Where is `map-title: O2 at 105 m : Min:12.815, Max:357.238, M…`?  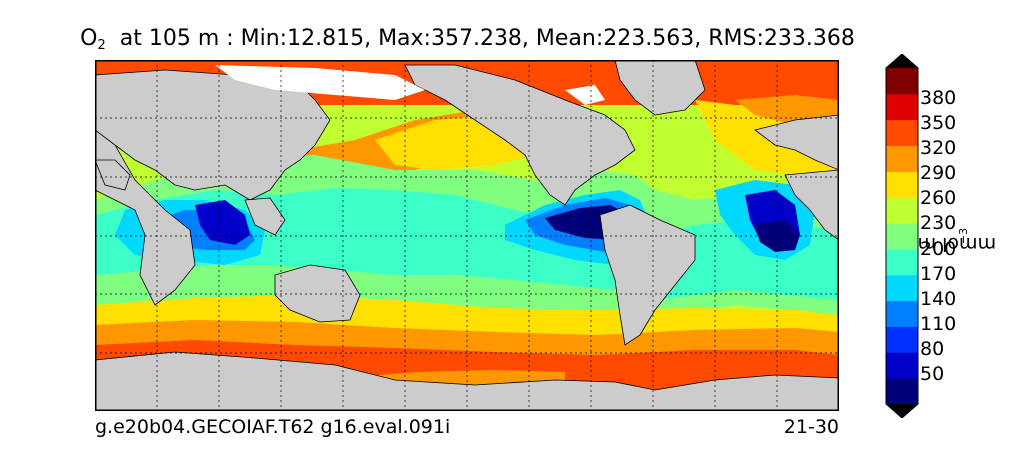 map-title: O2 at 105 m : Min:12.815, Max:357.238, M… is located at coordinates (467, 39).